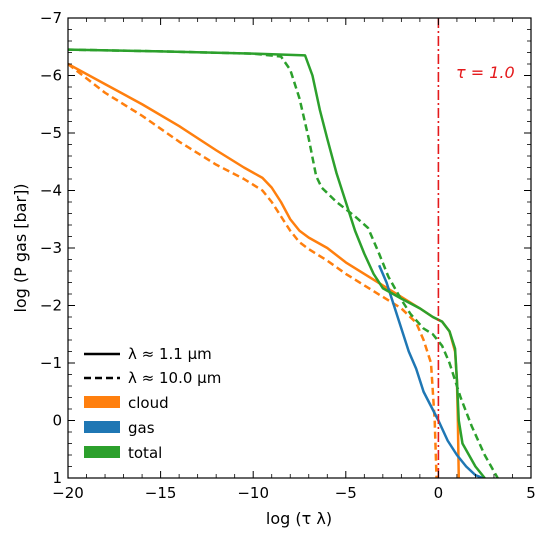 The height and width of the screenshot is (537, 548). What do you see at coordinates (531, 493) in the screenshot?
I see `x-tick-label: 5` at bounding box center [531, 493].